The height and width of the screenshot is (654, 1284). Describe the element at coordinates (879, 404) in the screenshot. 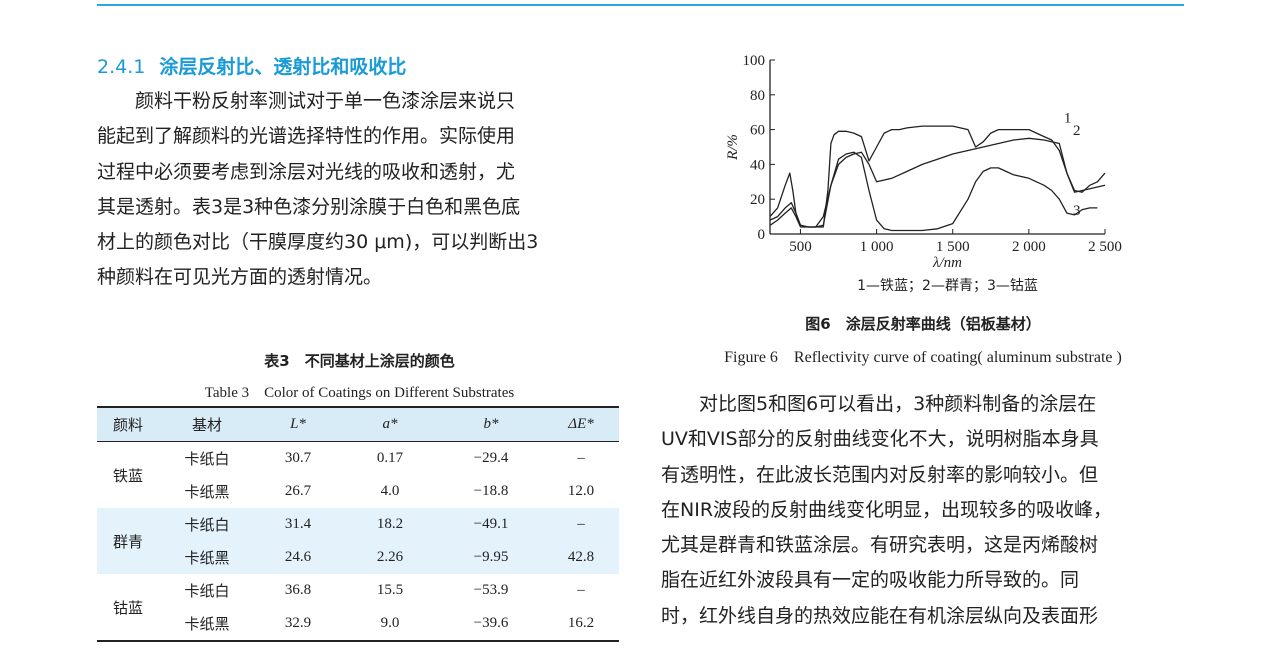

I see `paragraph-line: 对比图5和图6可以看出，3种颜料制备的涂层在` at that location.